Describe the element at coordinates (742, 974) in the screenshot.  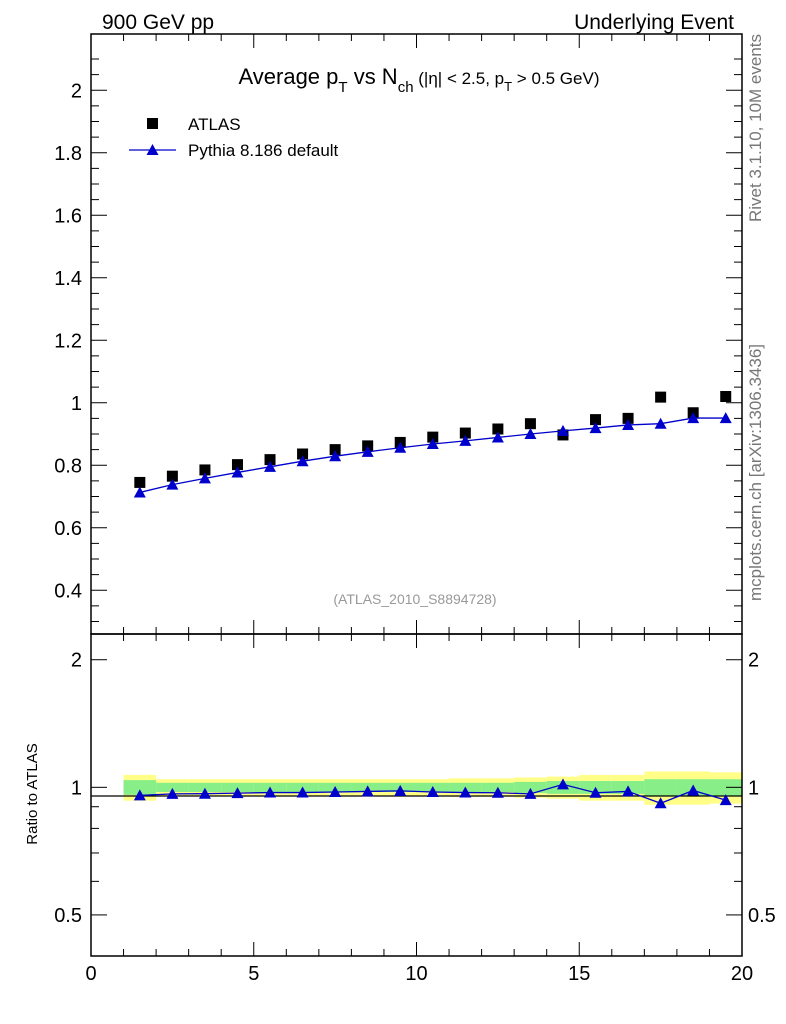
I see `x-tick-label: 20` at that location.